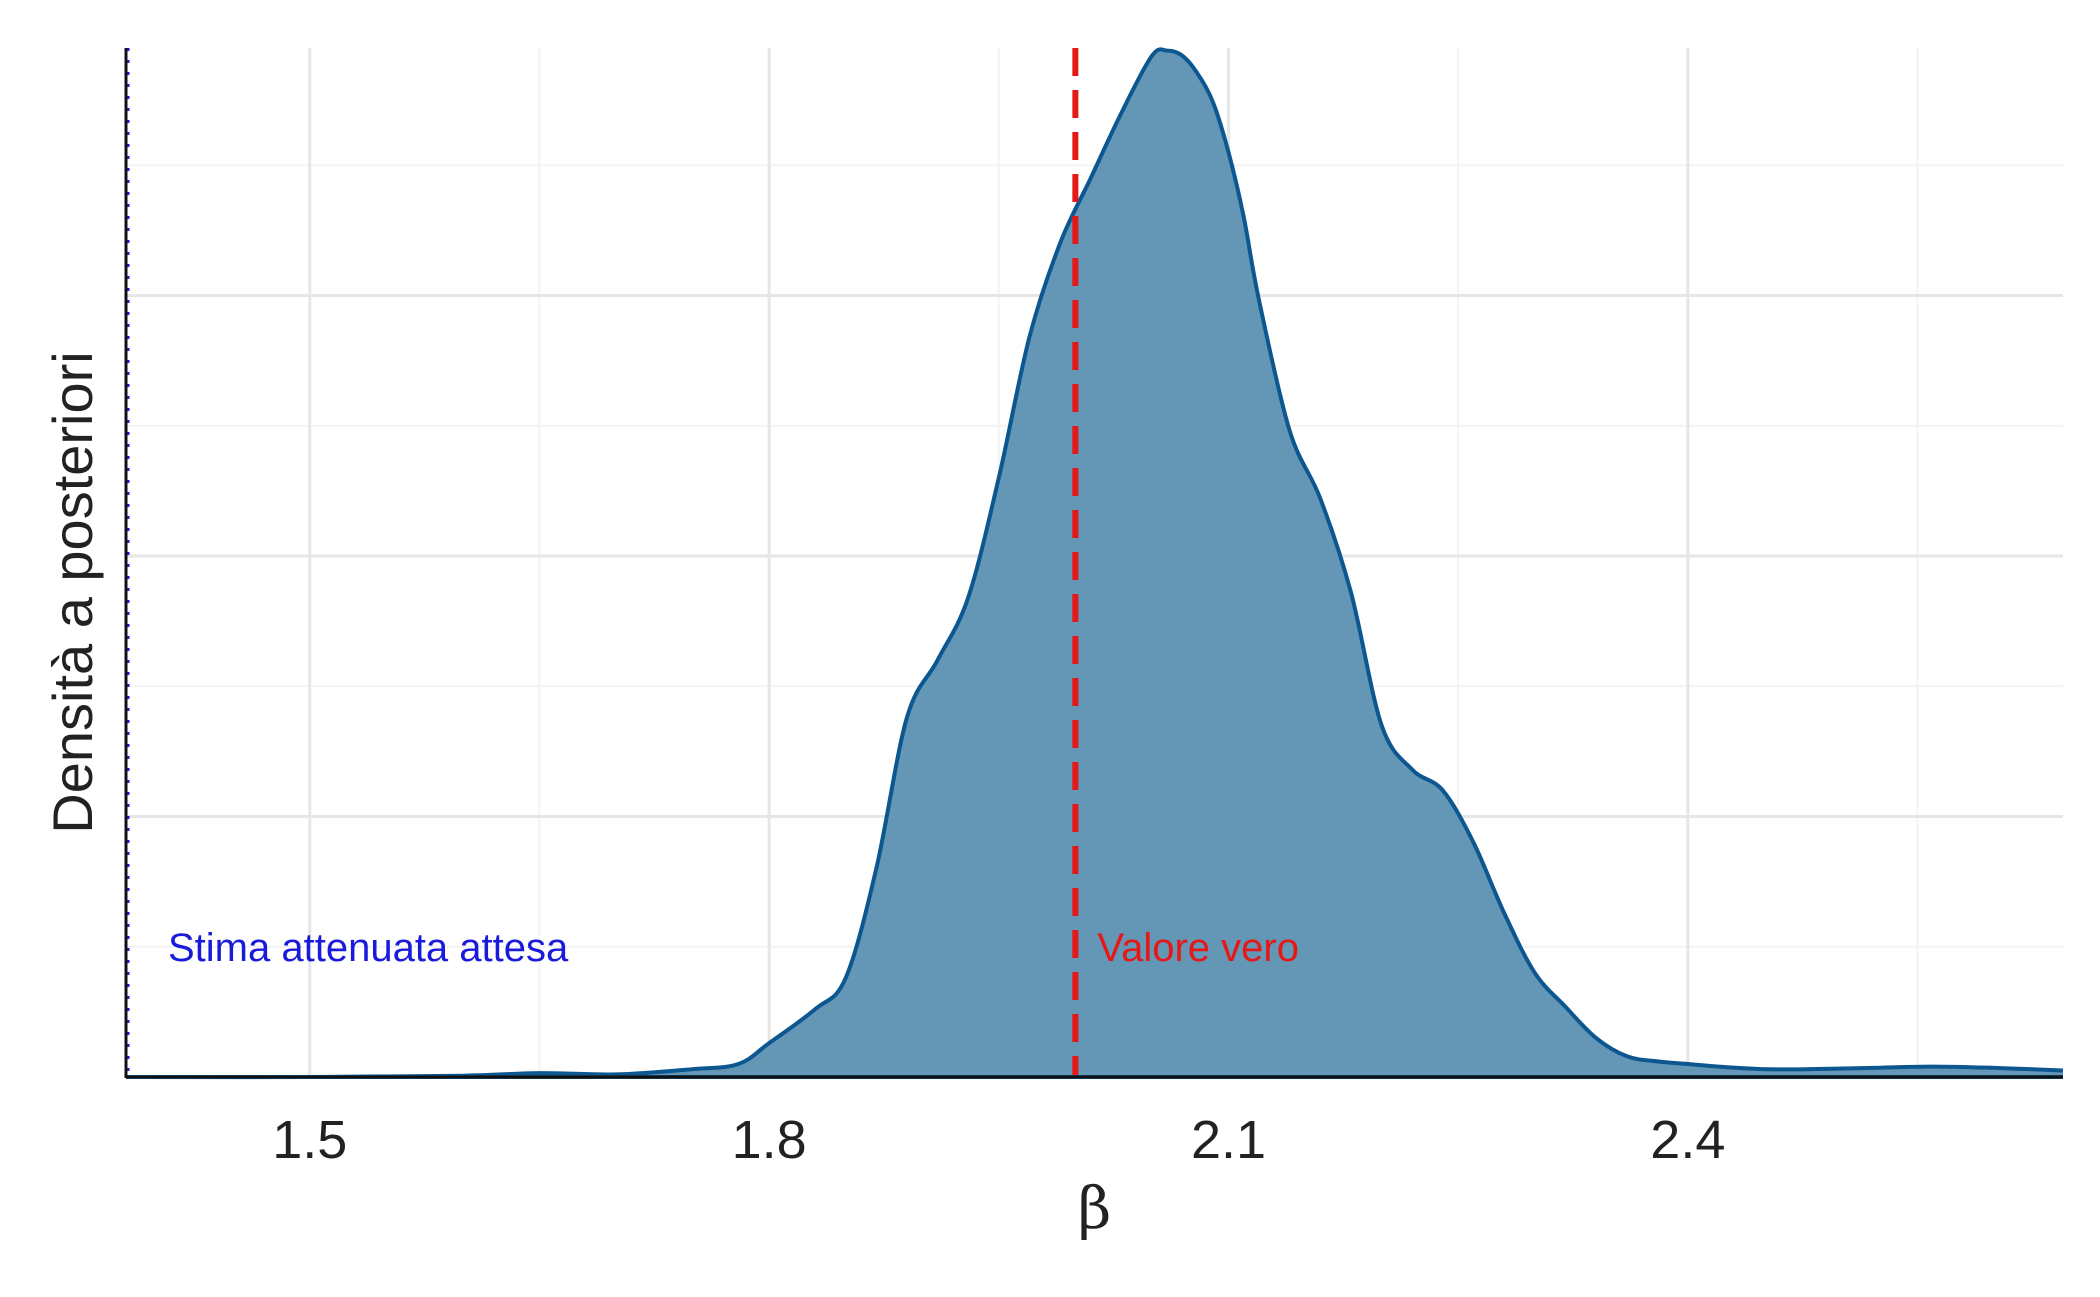  Describe the element at coordinates (309, 1140) in the screenshot. I see `x-tick-label-0: 1.5` at that location.